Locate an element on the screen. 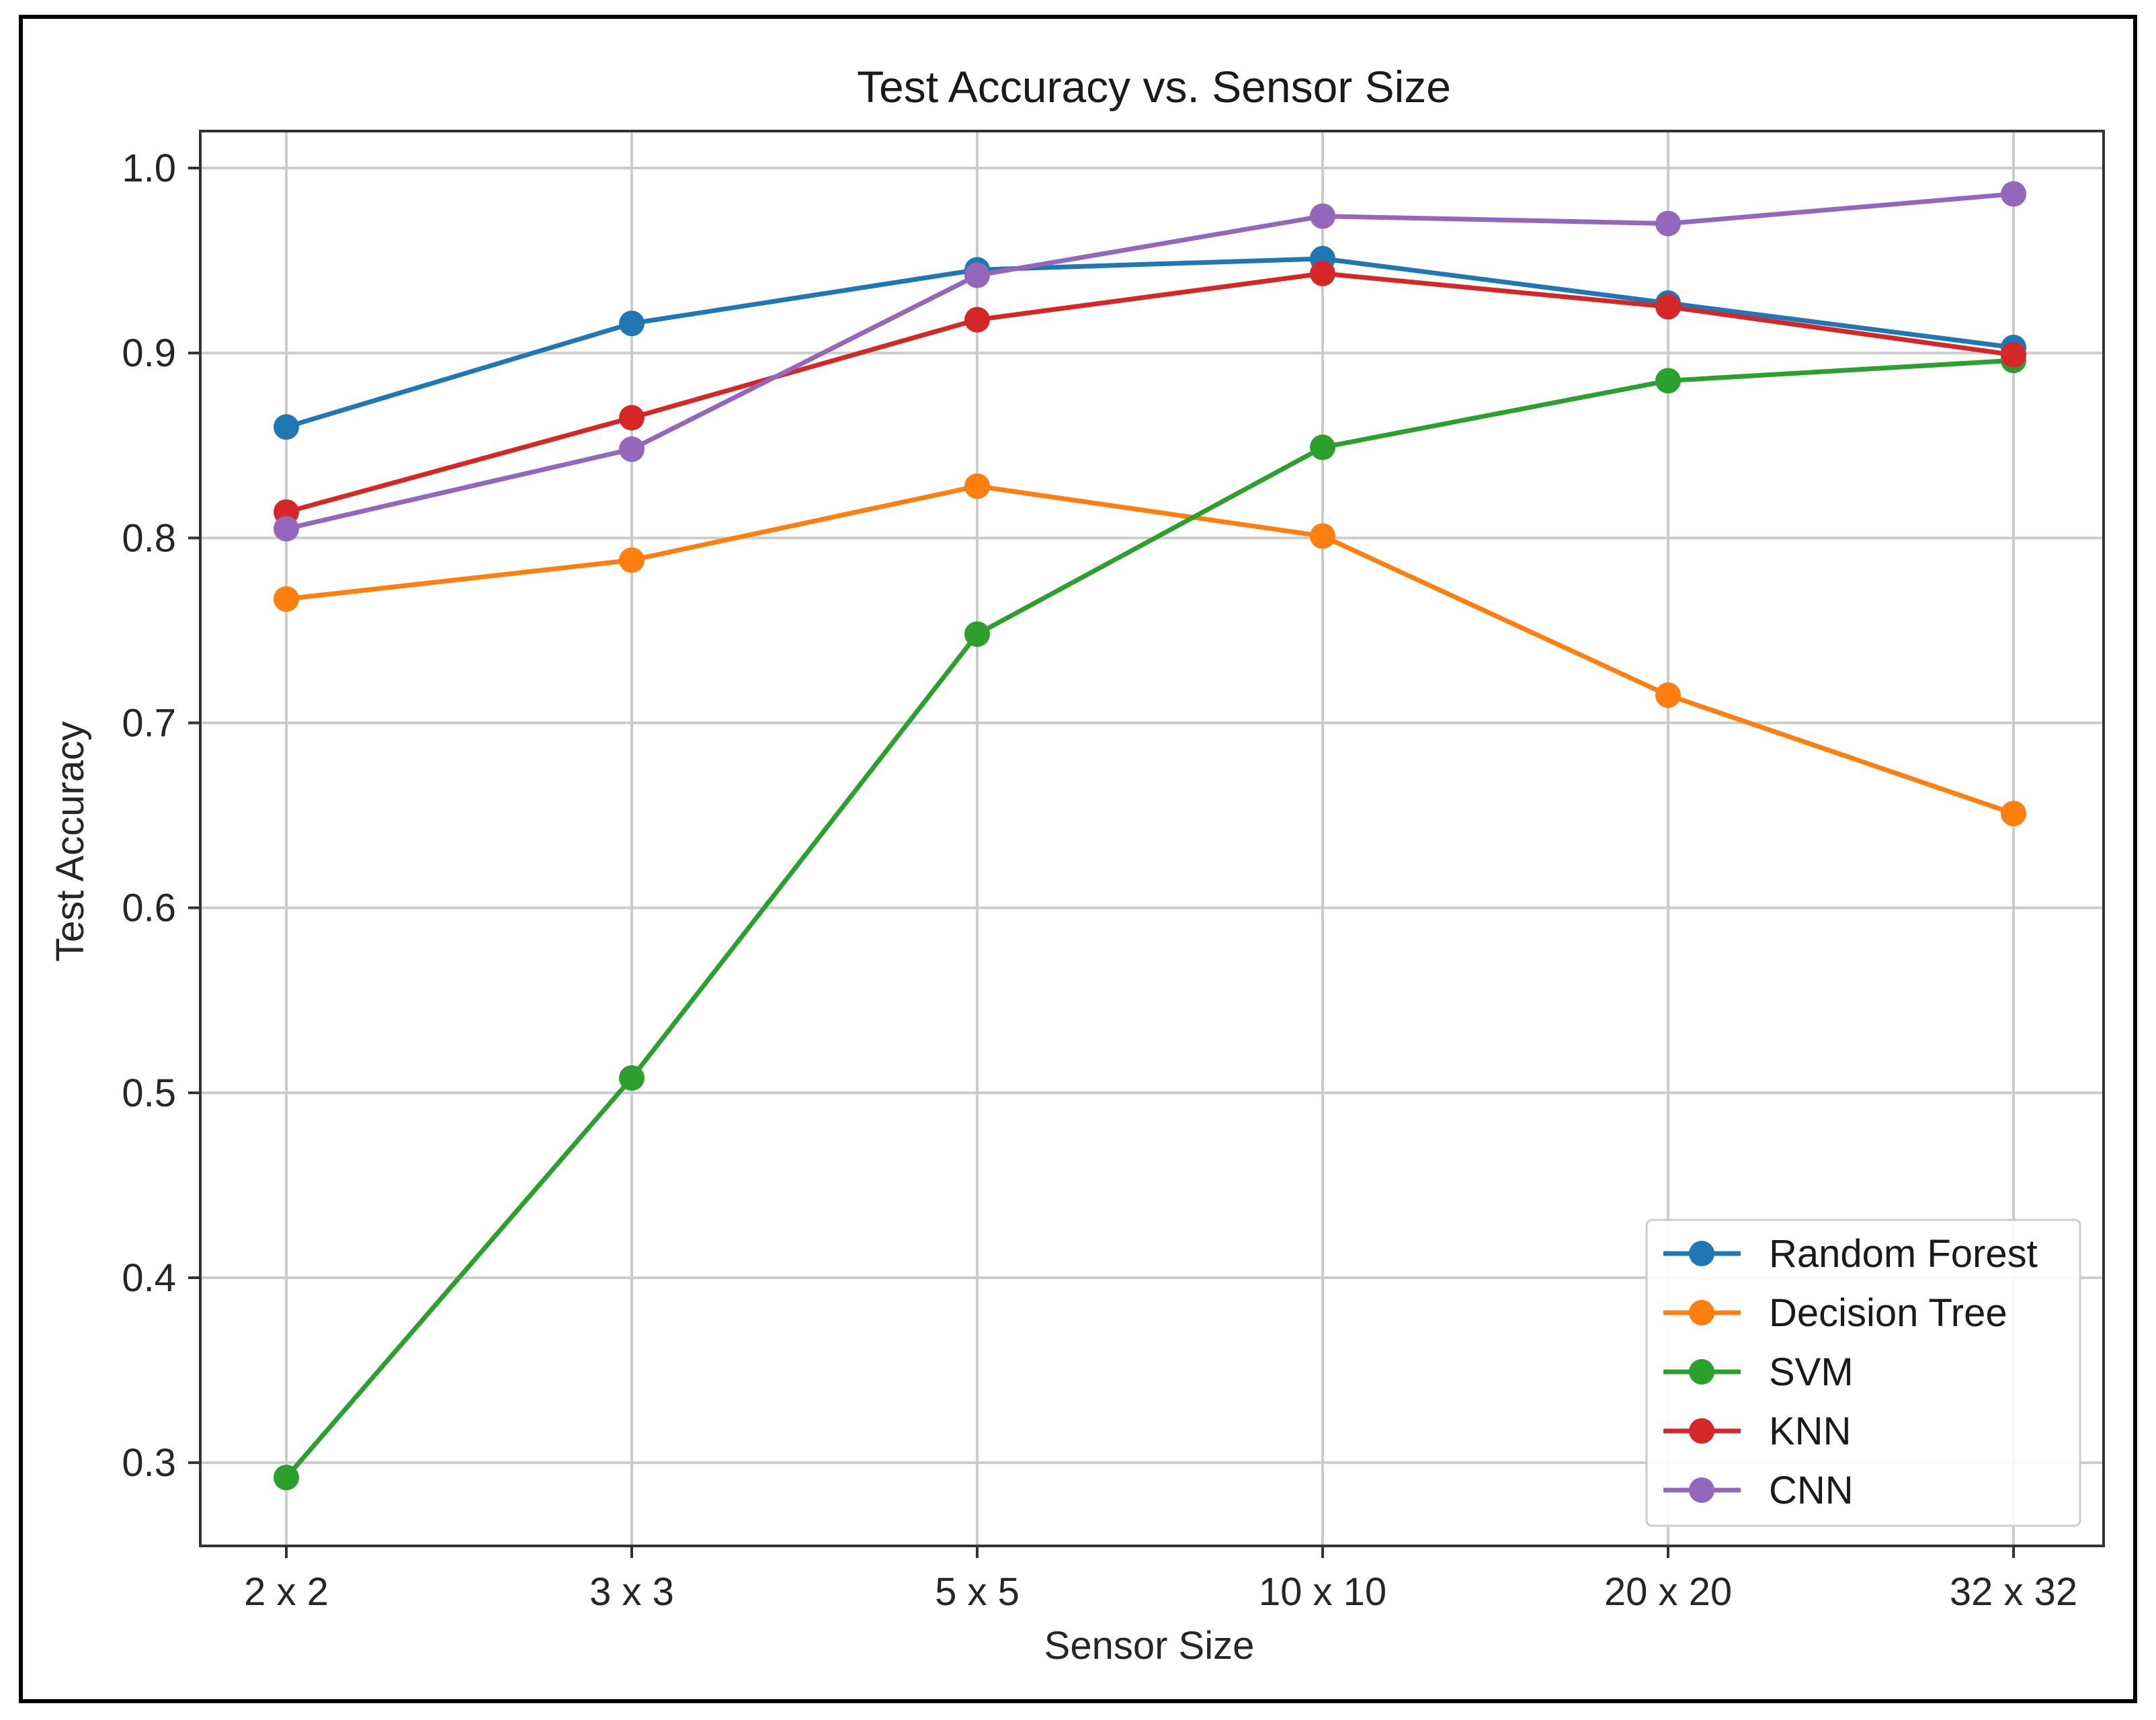 The image size is (2156, 1720). x-tick-label: 20 x 20 is located at coordinates (1668, 1592).